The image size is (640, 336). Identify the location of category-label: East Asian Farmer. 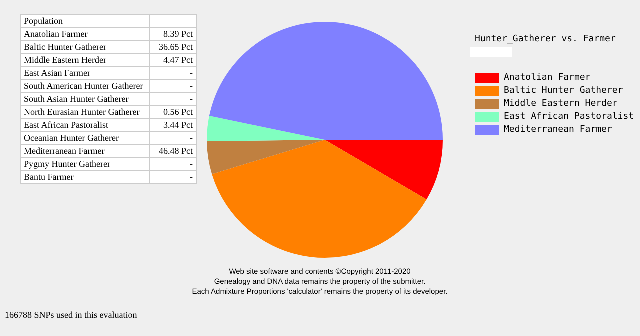
(85, 73).